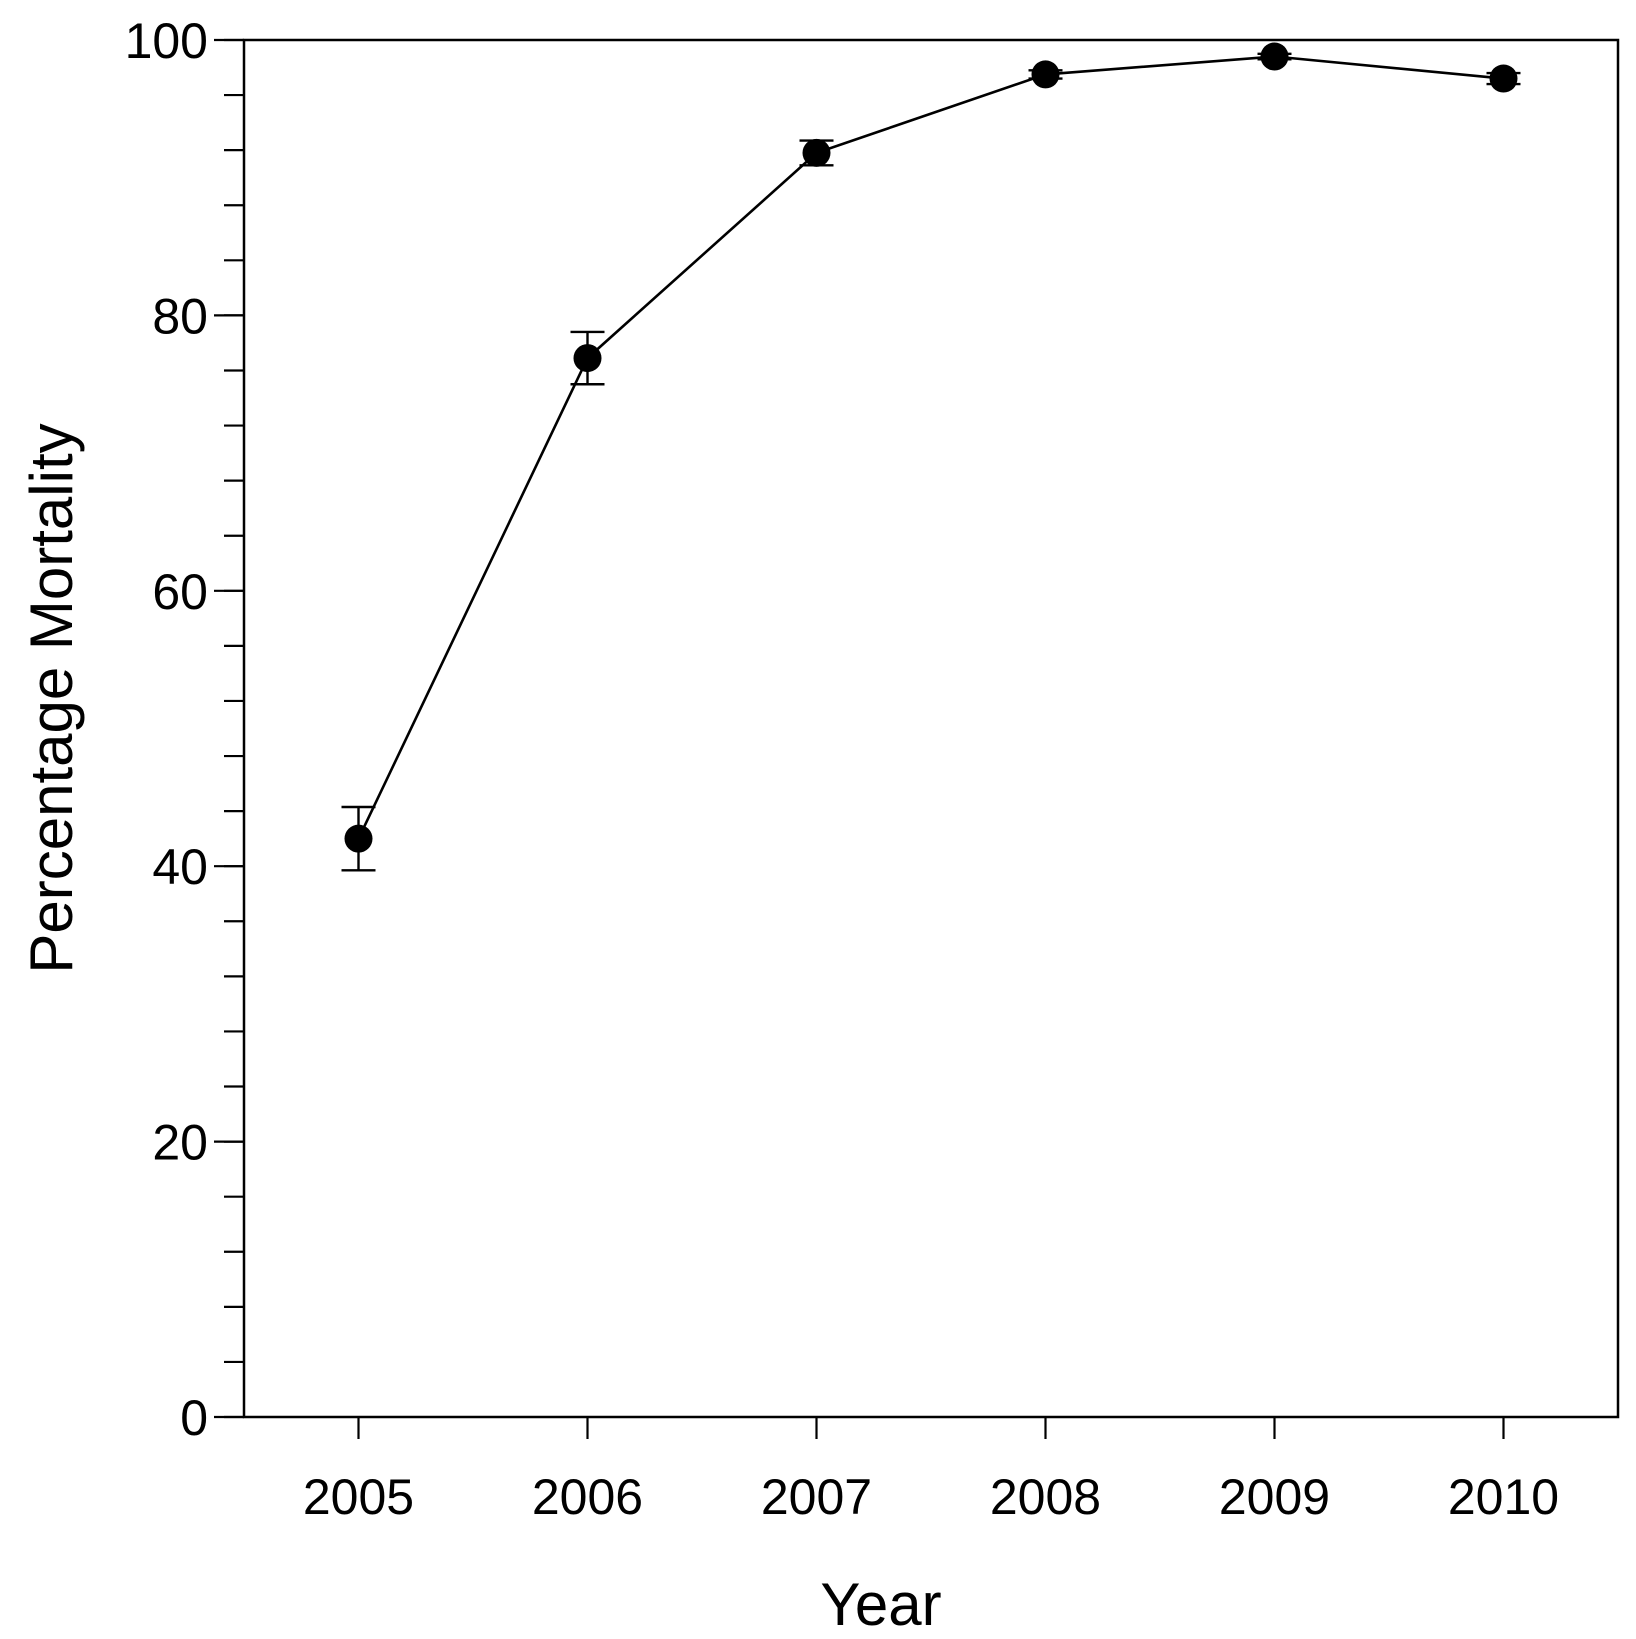 The image size is (1636, 1639). What do you see at coordinates (180, 1143) in the screenshot?
I see `y-tick-label: 20` at bounding box center [180, 1143].